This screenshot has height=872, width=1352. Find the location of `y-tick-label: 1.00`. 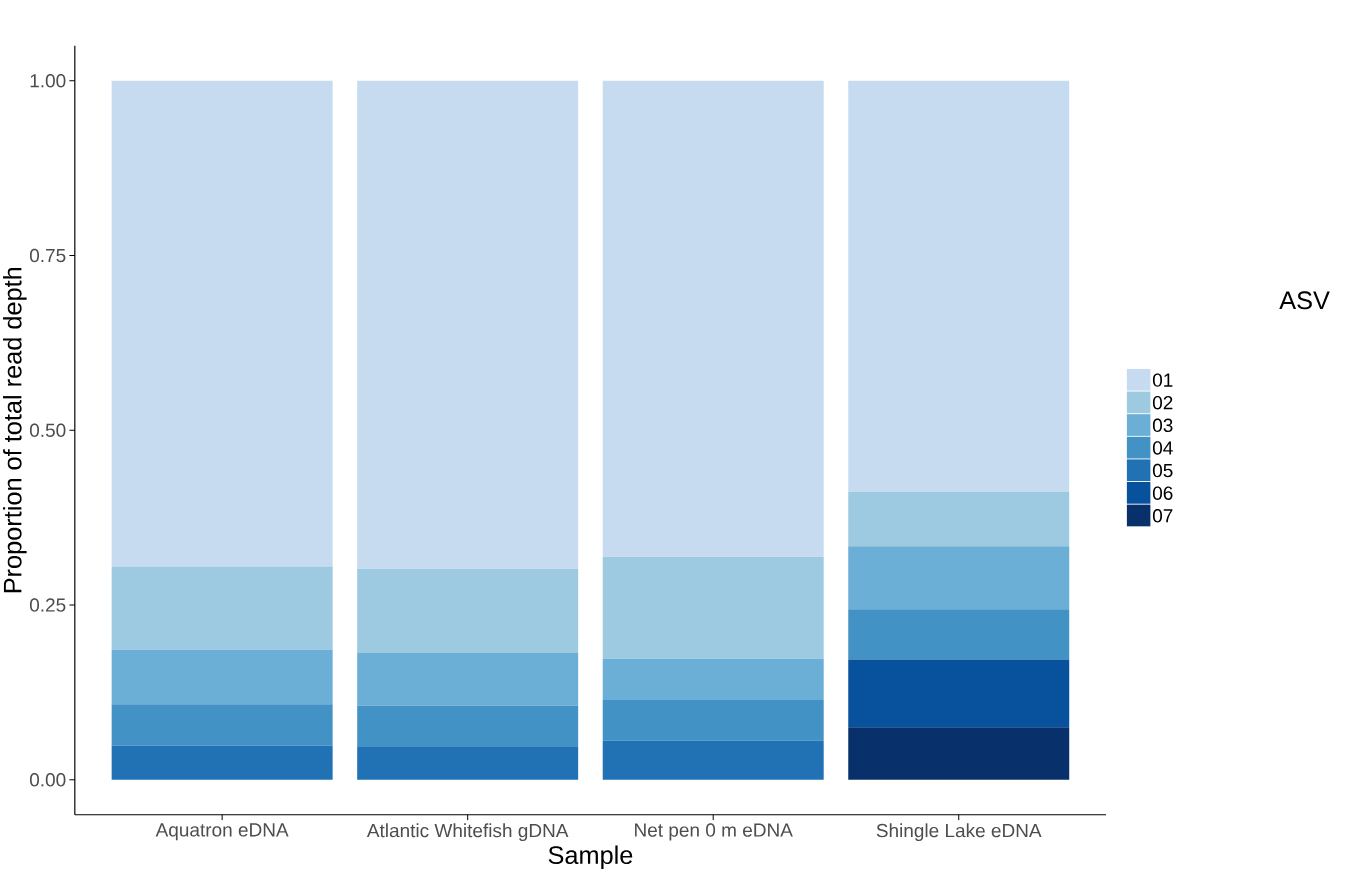

y-tick-label: 1.00 is located at coordinates (48, 80).